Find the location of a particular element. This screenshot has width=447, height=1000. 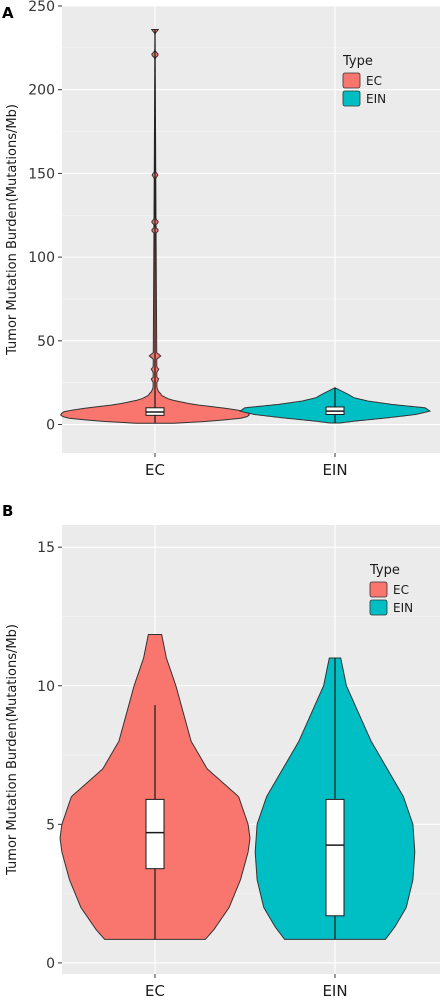

box-ec is located at coordinates (155, 834).